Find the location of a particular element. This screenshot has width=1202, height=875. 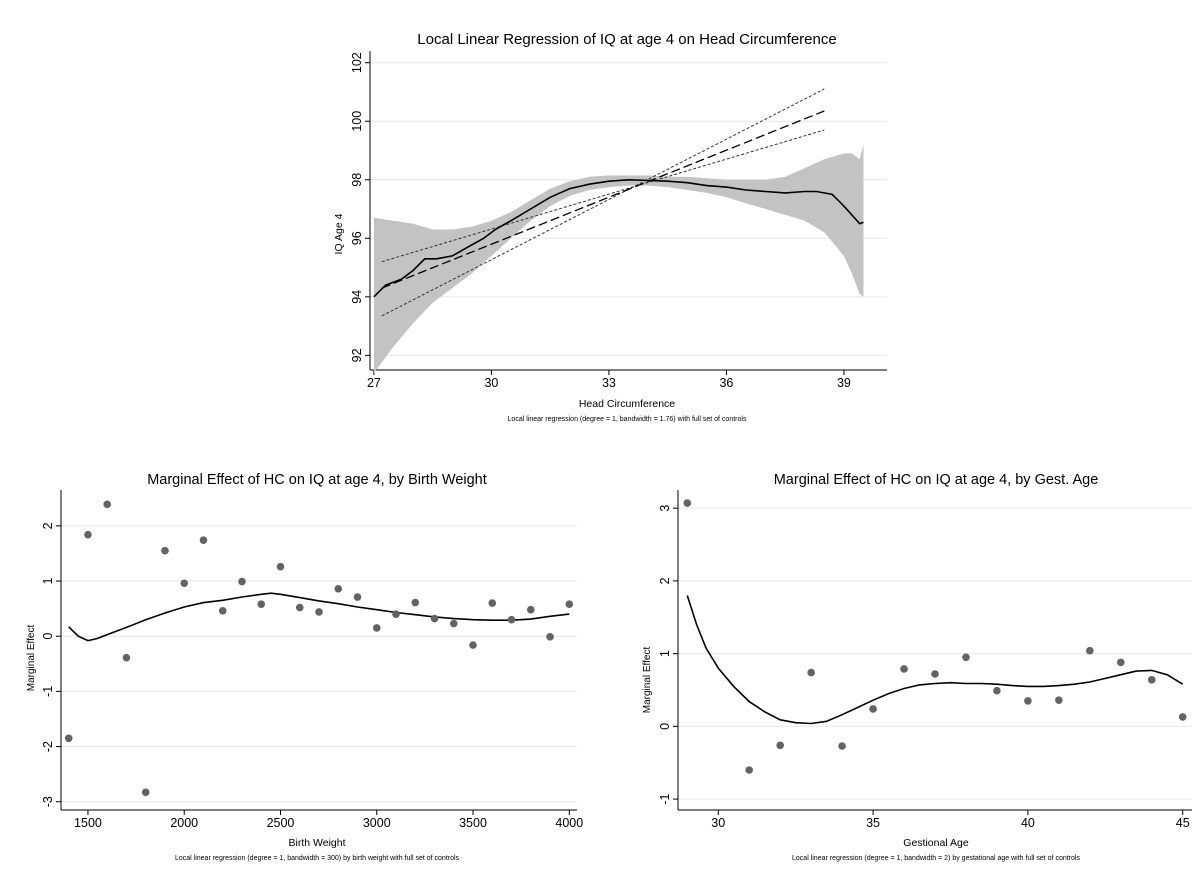

y-tick-label: -2 is located at coordinates (48, 746).